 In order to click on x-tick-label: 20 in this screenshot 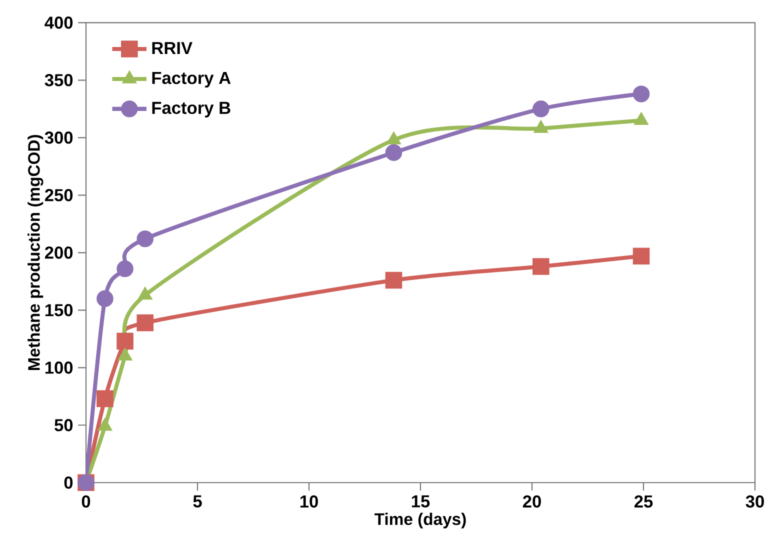, I will do `click(531, 501)`.